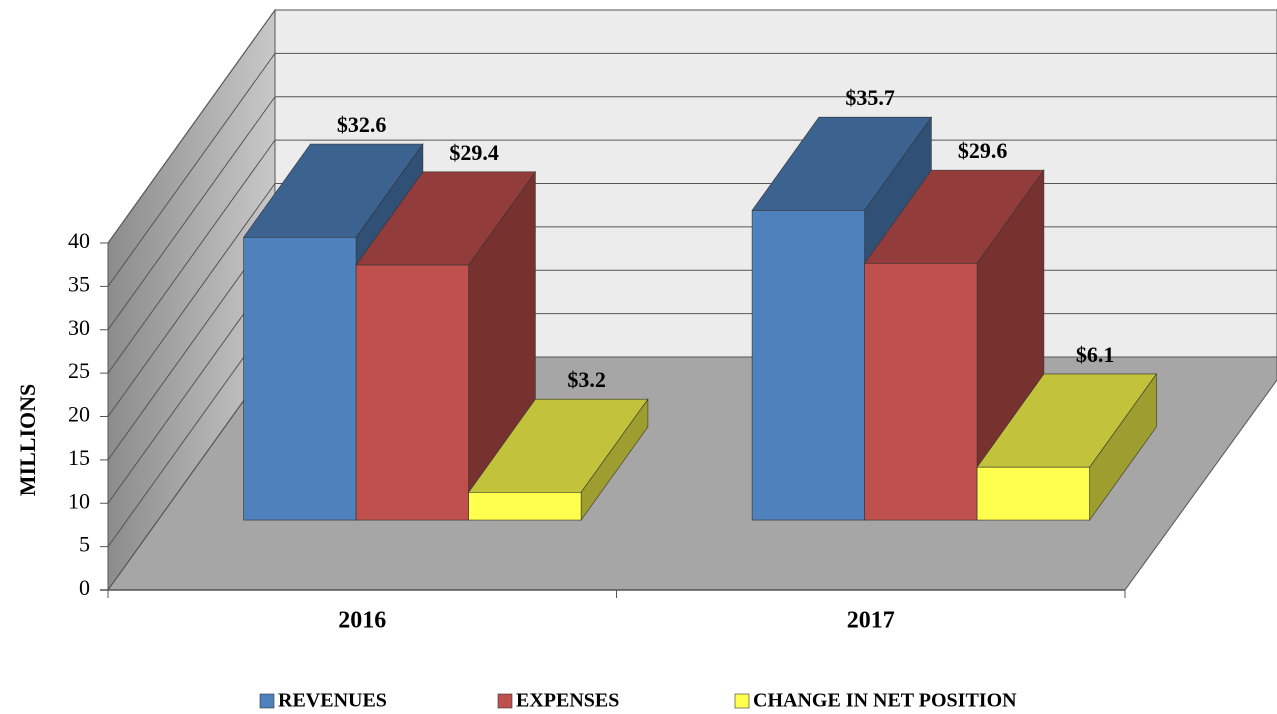  Describe the element at coordinates (870, 97) in the screenshot. I see `value-label: $35.7` at that location.